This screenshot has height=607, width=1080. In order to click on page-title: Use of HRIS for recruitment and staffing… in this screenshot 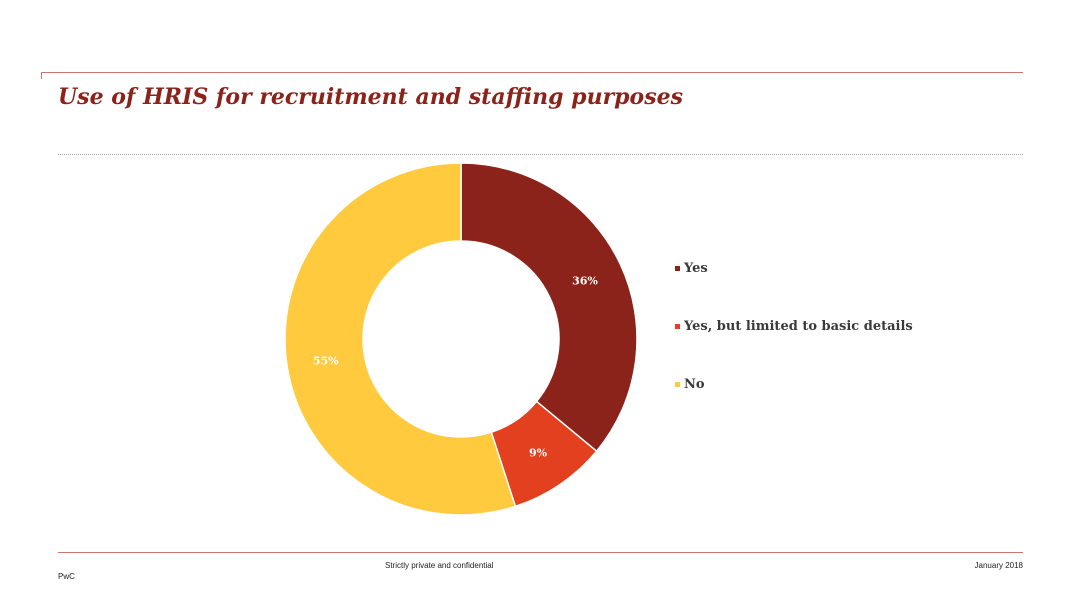, I will do `click(370, 97)`.